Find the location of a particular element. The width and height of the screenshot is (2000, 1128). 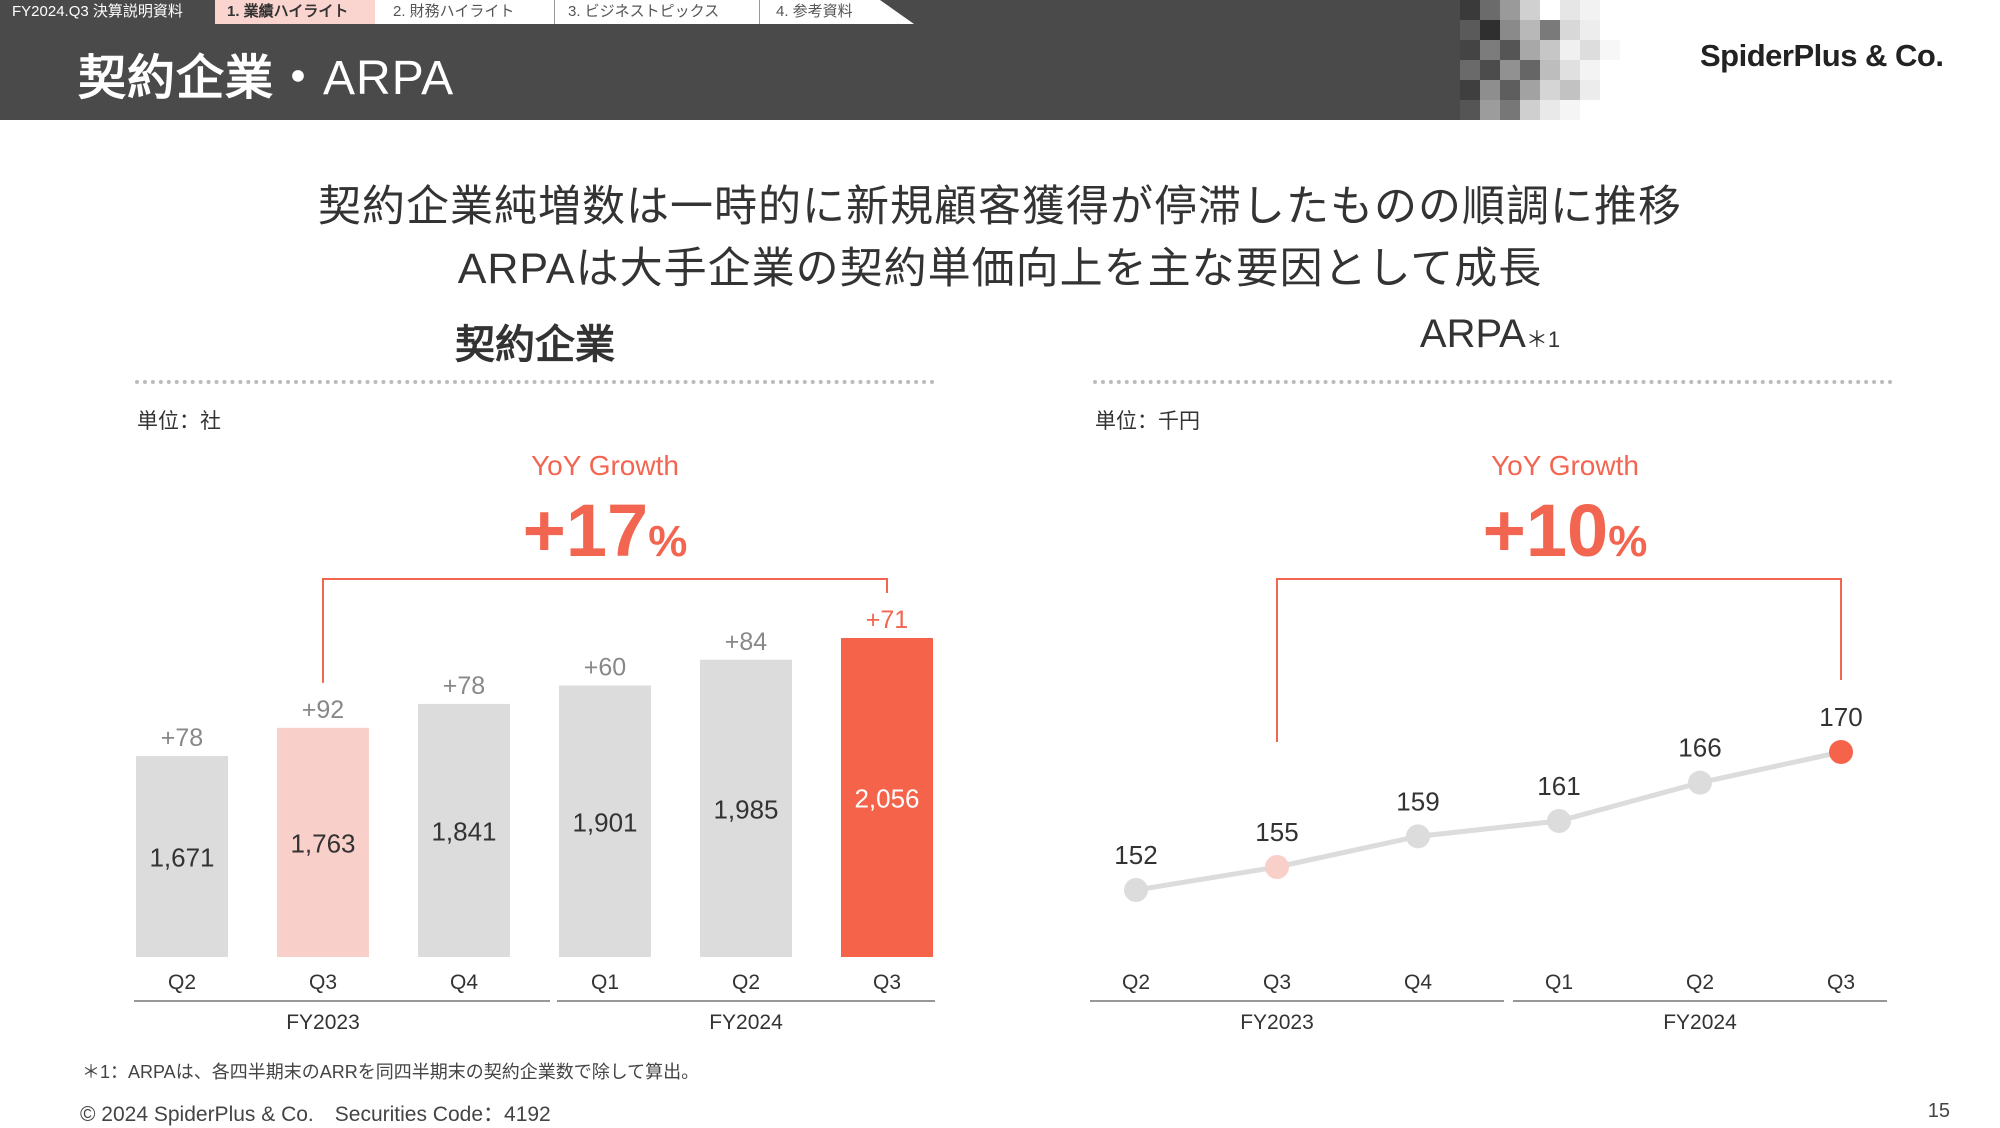

company-logo: SpiderPlus & Co. is located at coordinates (1822, 55).